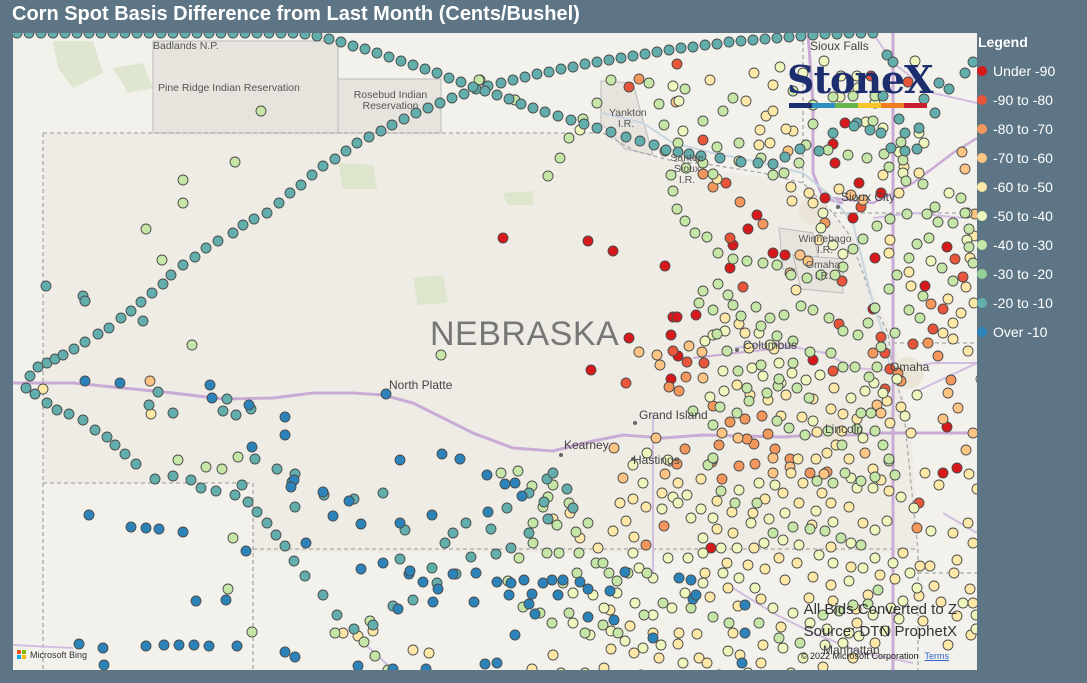 The height and width of the screenshot is (683, 1087). I want to click on legend-item: -70 to -60, so click(1032, 157).